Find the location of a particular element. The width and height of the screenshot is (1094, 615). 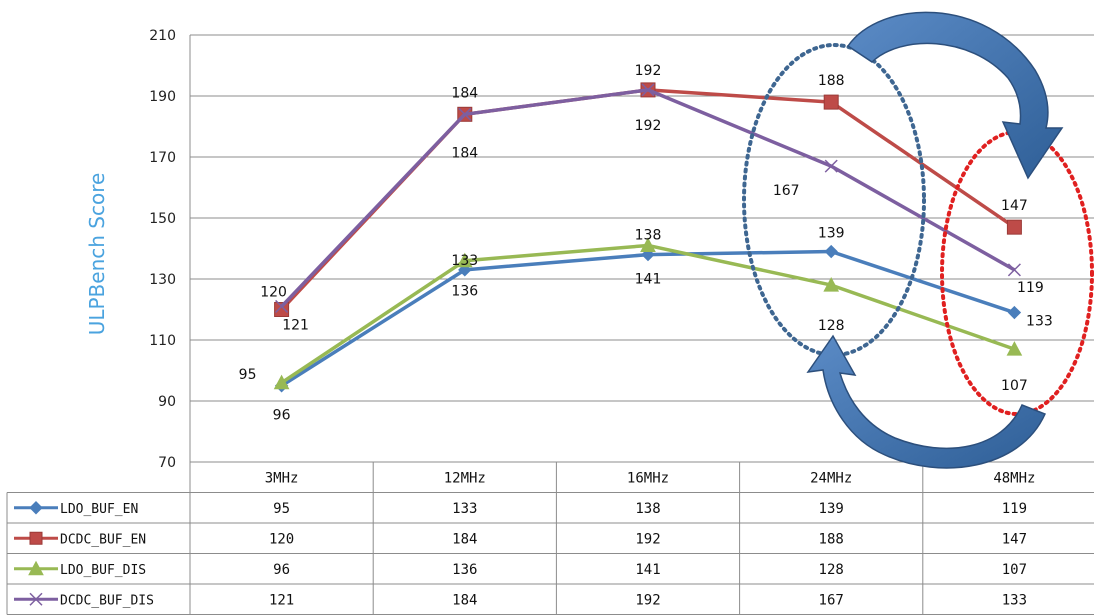

data-label: 96 is located at coordinates (282, 416).